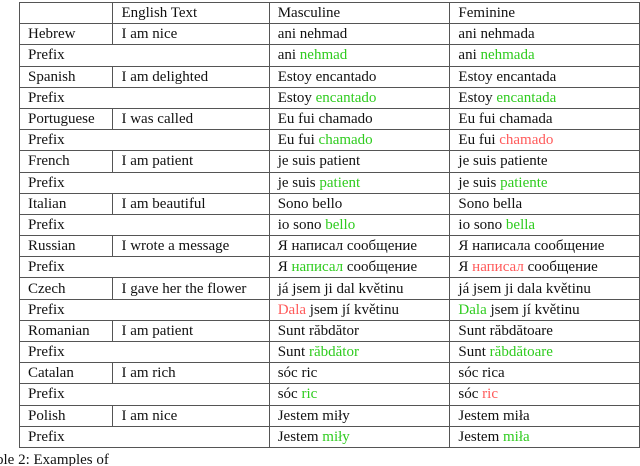 The width and height of the screenshot is (640, 466). Describe the element at coordinates (340, 224) in the screenshot. I see `correct-segment: bello` at that location.